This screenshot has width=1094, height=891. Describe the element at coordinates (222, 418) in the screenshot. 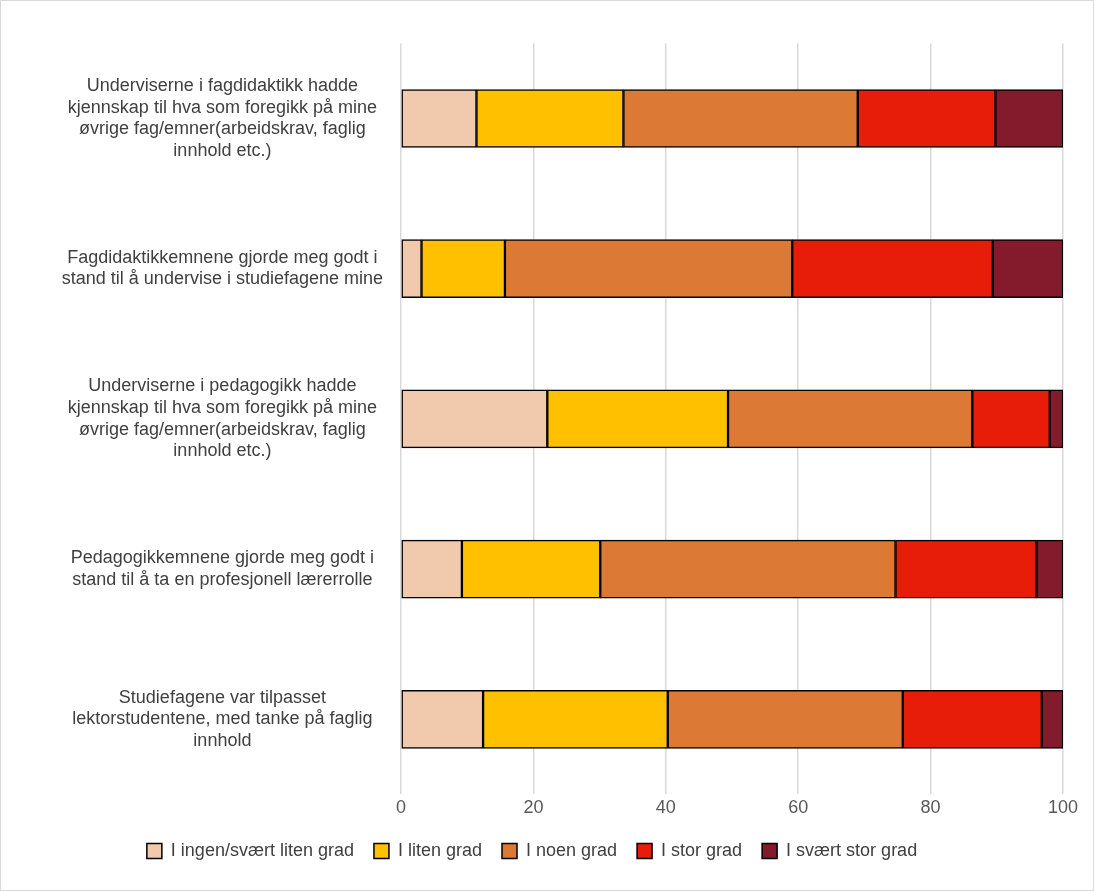

I see `y-tick-label: Underviserne i pedagogikk hadde kjennskap til hva som foregikk på mine øvrige fag/emner(arbeidskrav, faglig innhold etc.)` at that location.